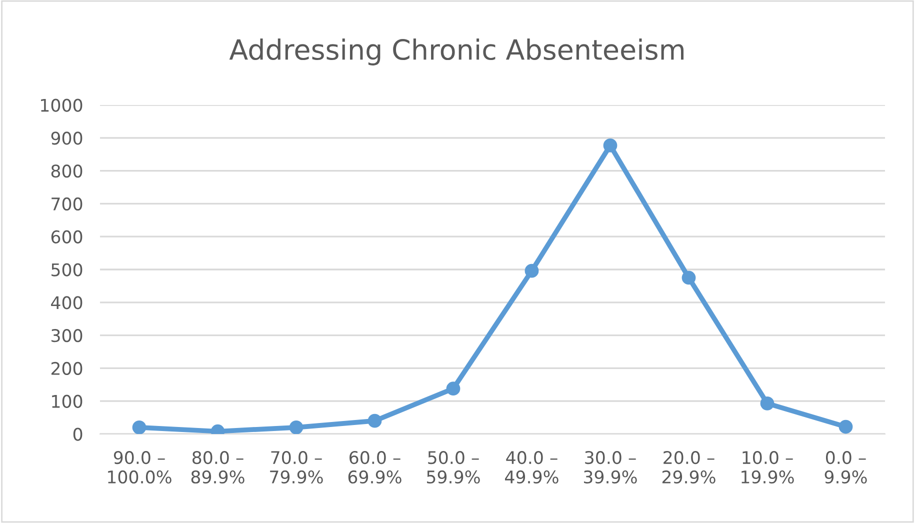 Image resolution: width=915 pixels, height=523 pixels. What do you see at coordinates (66, 369) in the screenshot?
I see `y-tick-label: 200` at bounding box center [66, 369].